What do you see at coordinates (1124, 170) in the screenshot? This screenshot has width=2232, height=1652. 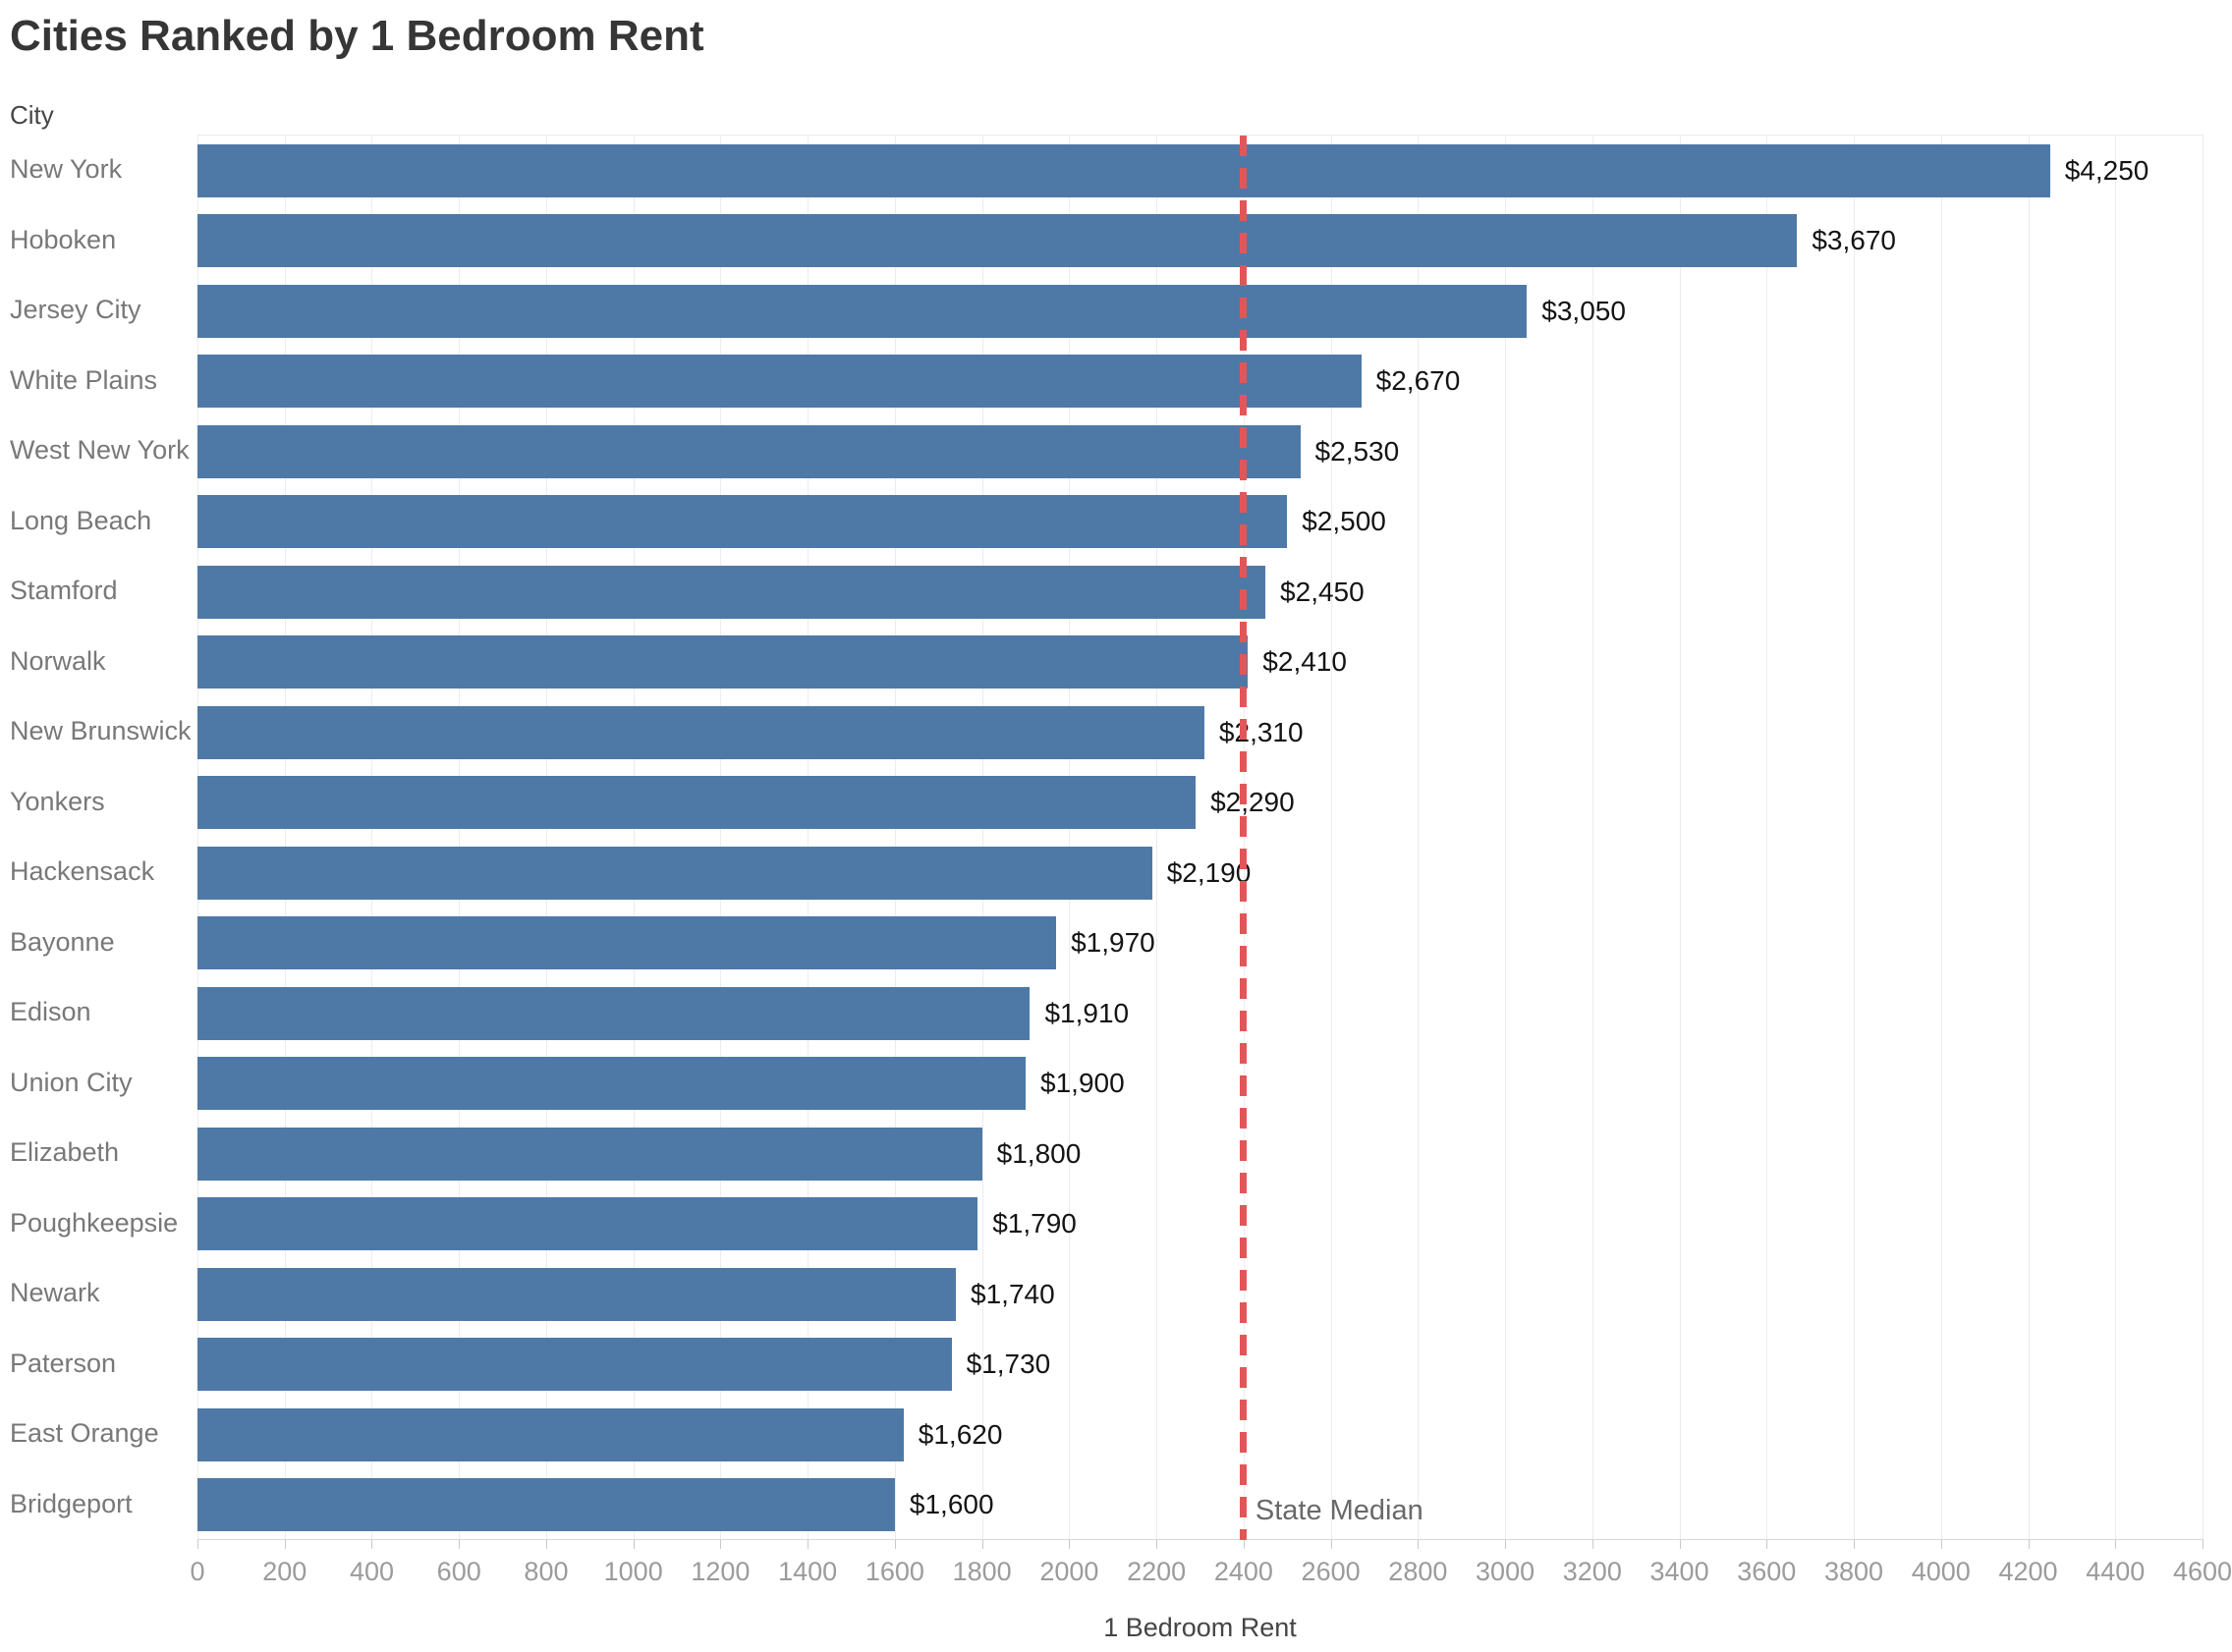 I see `bar-new-york` at bounding box center [1124, 170].